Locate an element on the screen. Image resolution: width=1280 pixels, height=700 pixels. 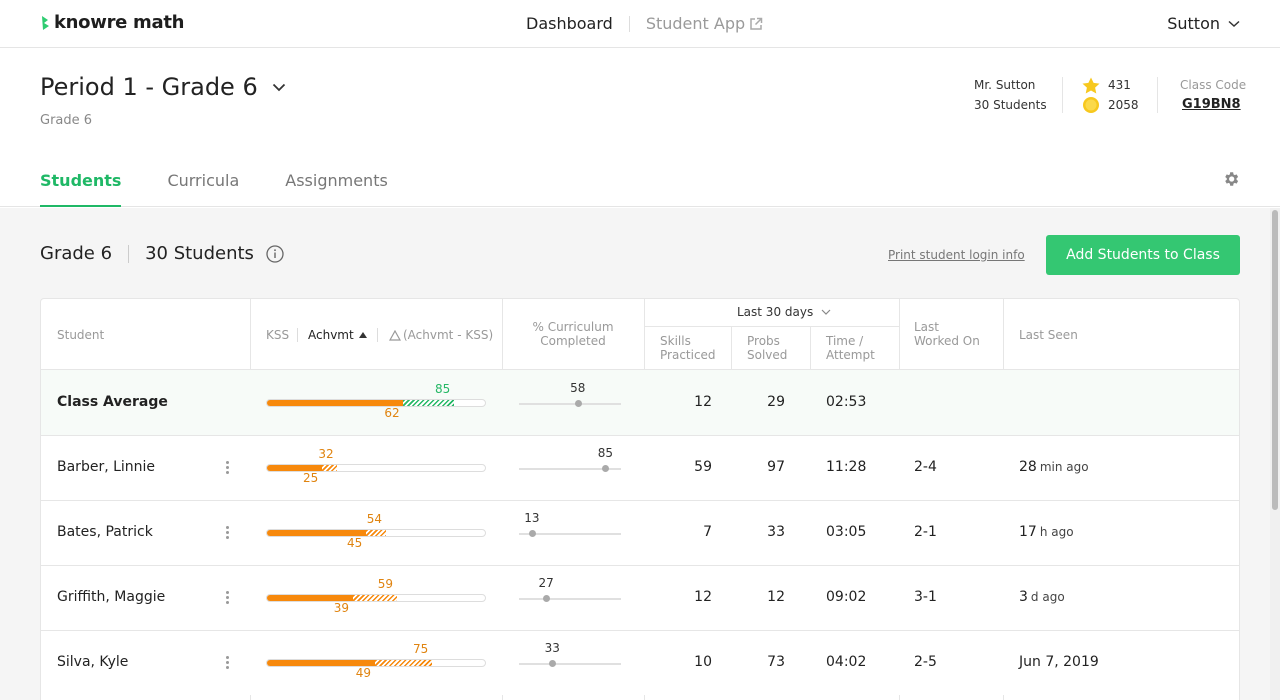
nav-dashboard: Dashboard is located at coordinates (569, 23).